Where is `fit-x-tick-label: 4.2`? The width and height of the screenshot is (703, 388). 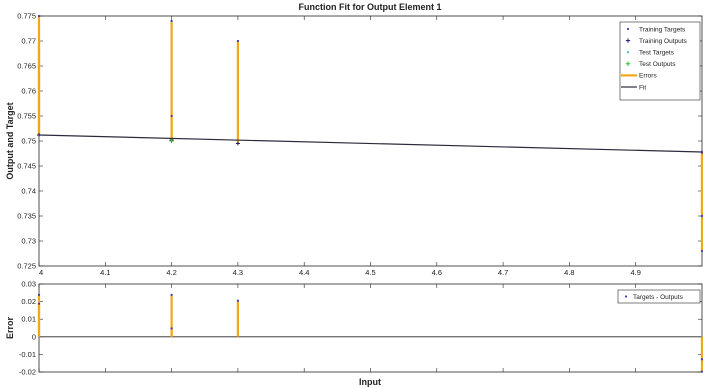
fit-x-tick-label: 4.2 is located at coordinates (171, 272).